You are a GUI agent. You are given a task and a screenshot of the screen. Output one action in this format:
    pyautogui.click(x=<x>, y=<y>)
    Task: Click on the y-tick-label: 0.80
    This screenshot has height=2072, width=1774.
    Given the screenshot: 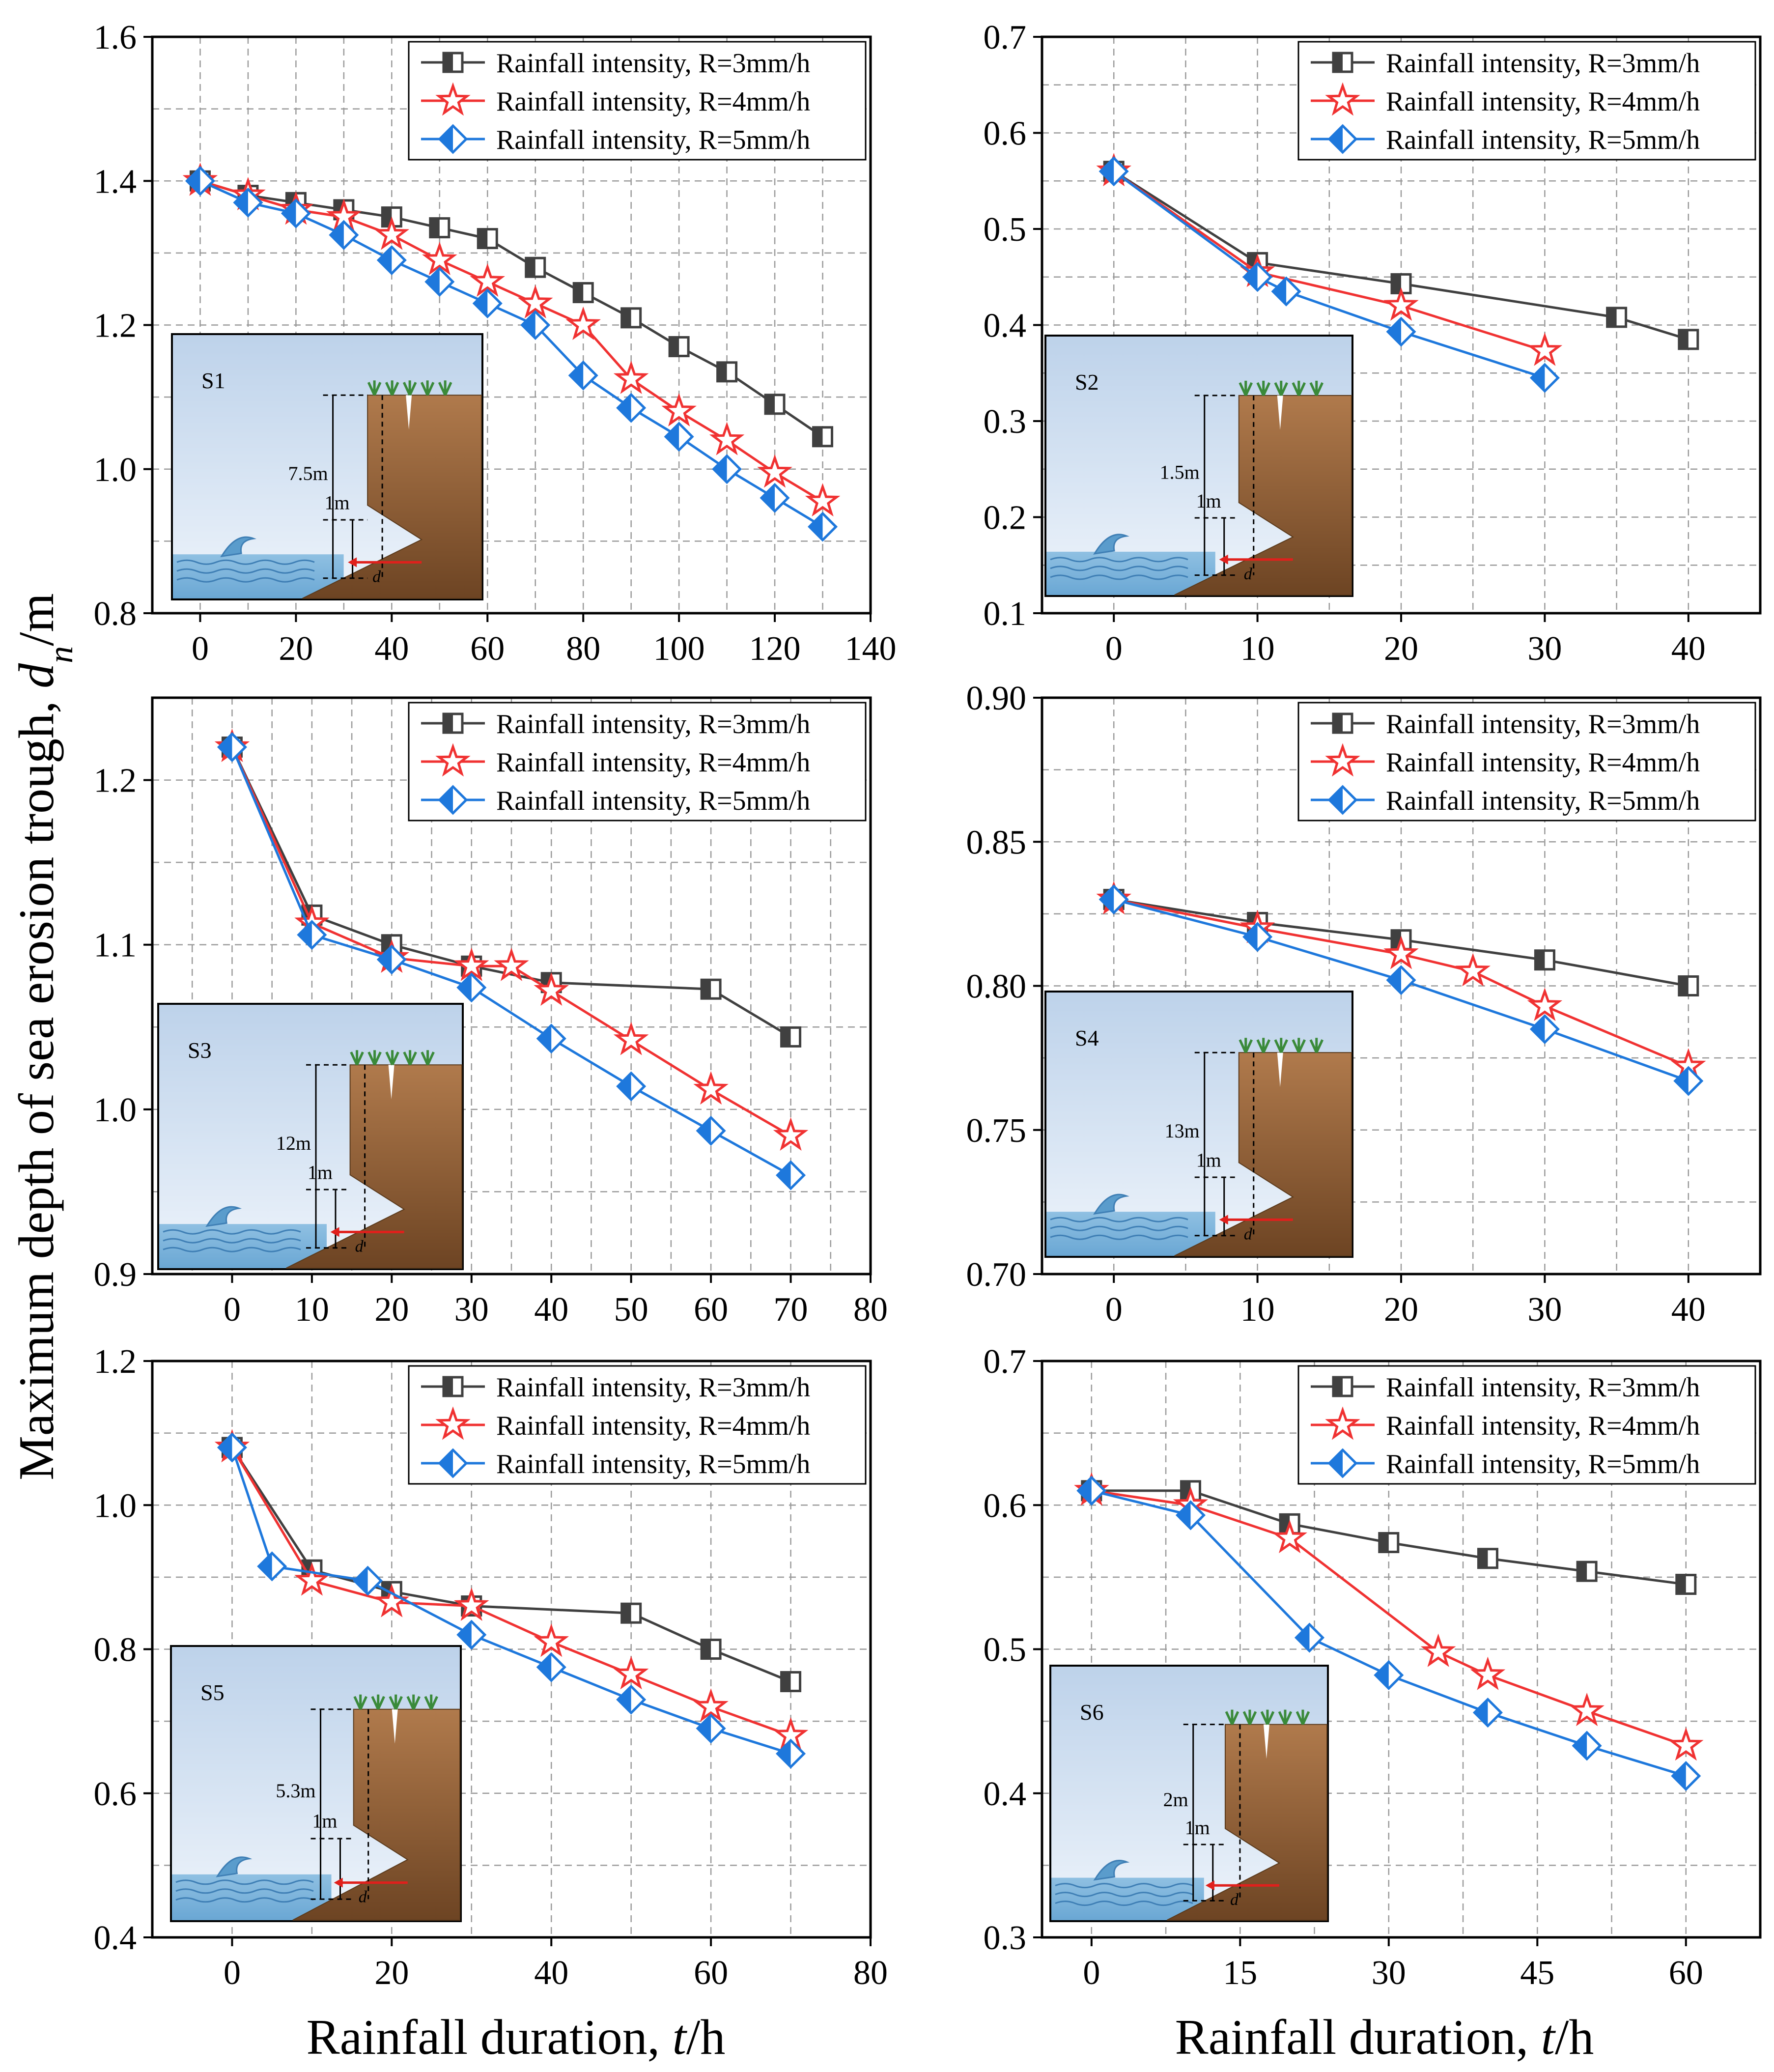 What is the action you would take?
    pyautogui.click(x=997, y=987)
    